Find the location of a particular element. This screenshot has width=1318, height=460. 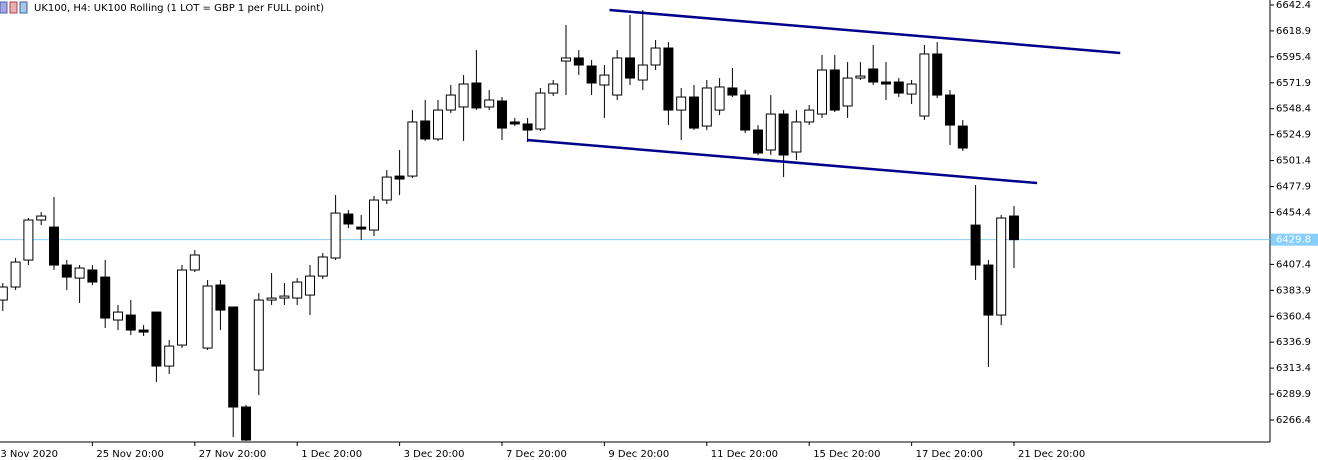

y-tick-label: 6524.9 is located at coordinates (1293, 135).